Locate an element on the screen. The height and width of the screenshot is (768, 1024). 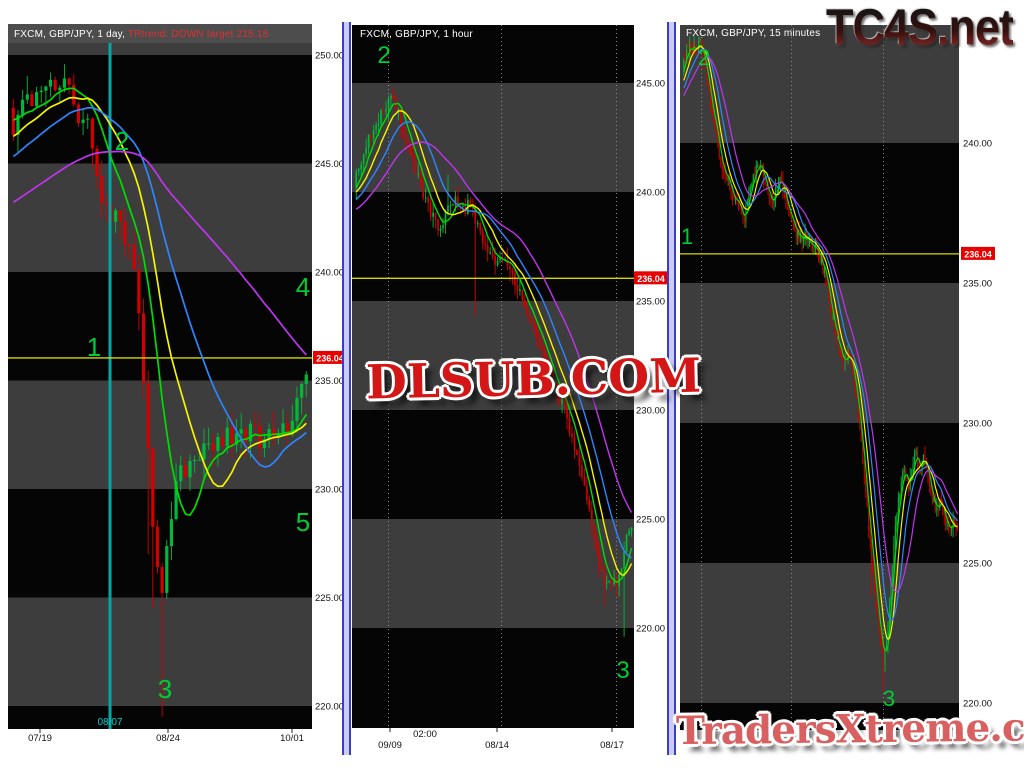
wave-count-label: 4 is located at coordinates (303, 287).